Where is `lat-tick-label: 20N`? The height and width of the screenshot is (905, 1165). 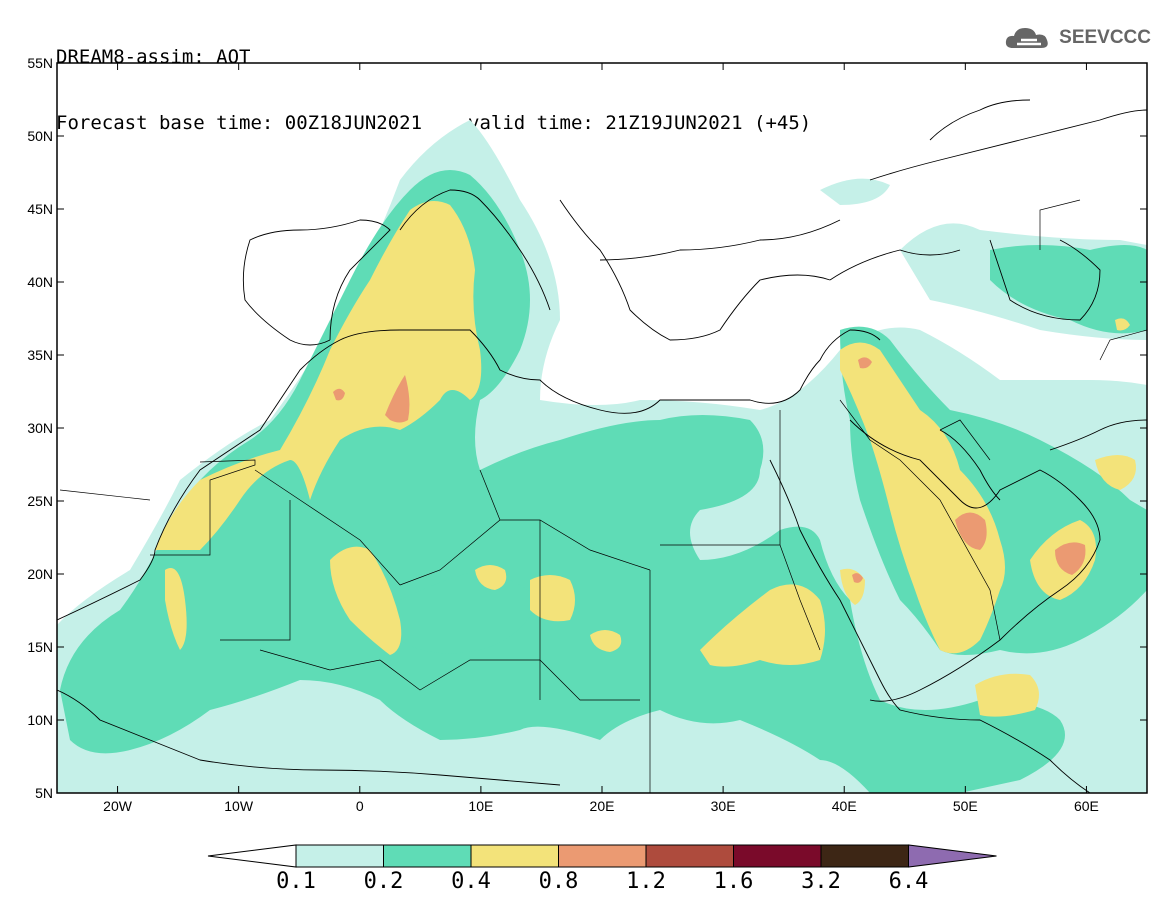
lat-tick-label: 20N is located at coordinates (40, 574).